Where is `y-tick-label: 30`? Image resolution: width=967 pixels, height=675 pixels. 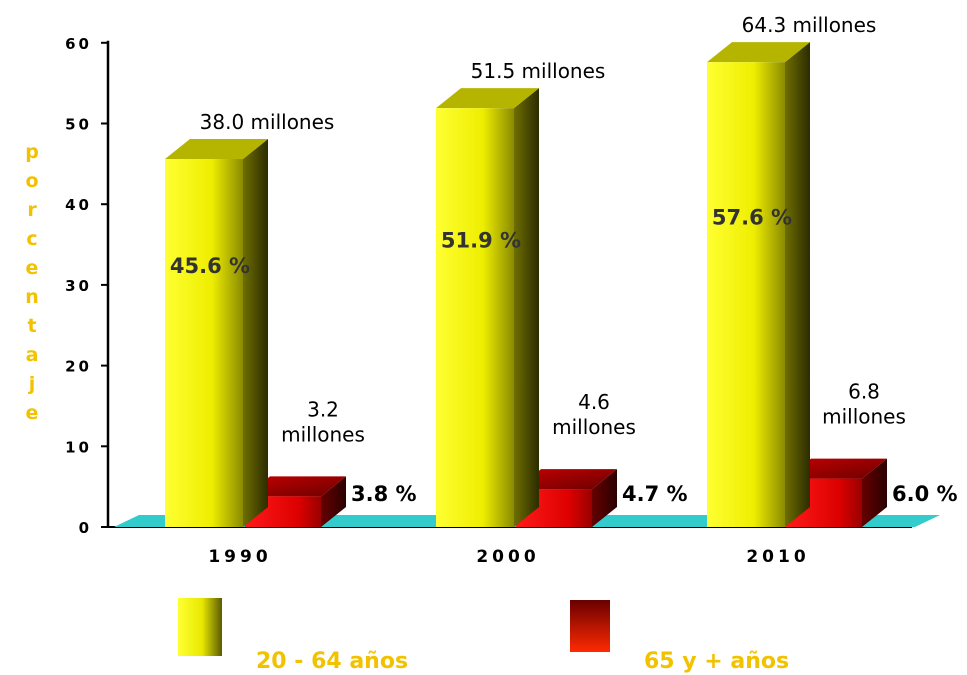
y-tick-label: 30 is located at coordinates (78, 286).